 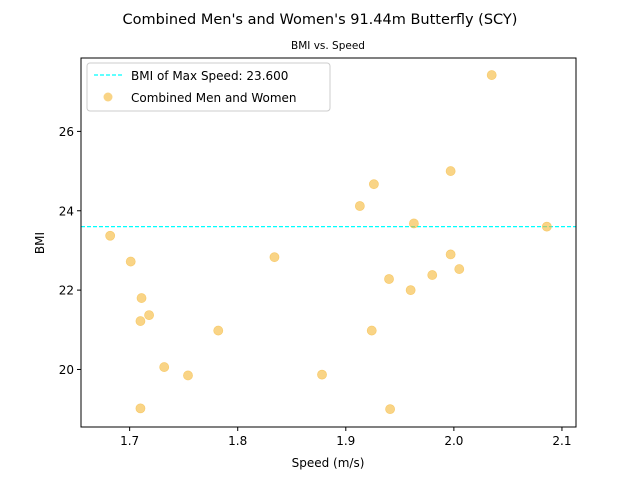 I want to click on x-axis-label: Speed (m/s), so click(x=328, y=463).